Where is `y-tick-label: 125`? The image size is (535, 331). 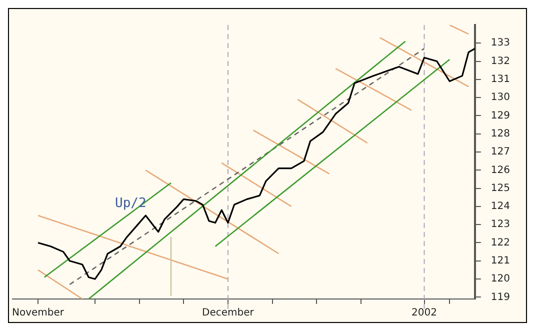 y-tick-label: 125 is located at coordinates (500, 188).